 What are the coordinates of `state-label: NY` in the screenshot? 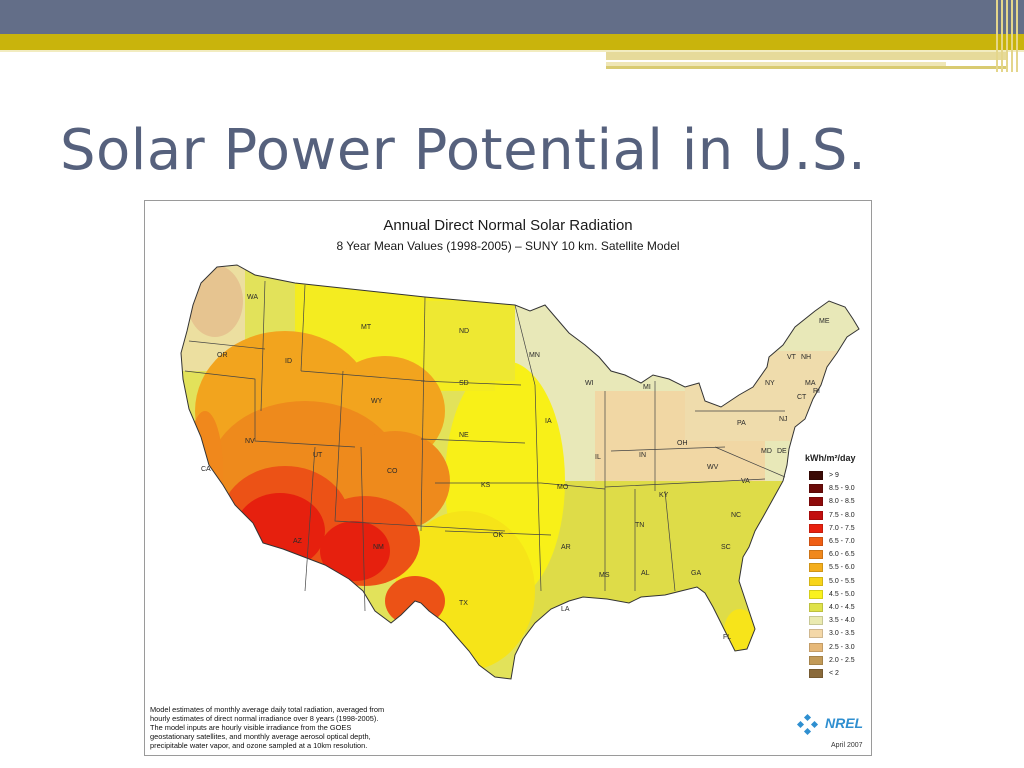 It's located at (770, 383).